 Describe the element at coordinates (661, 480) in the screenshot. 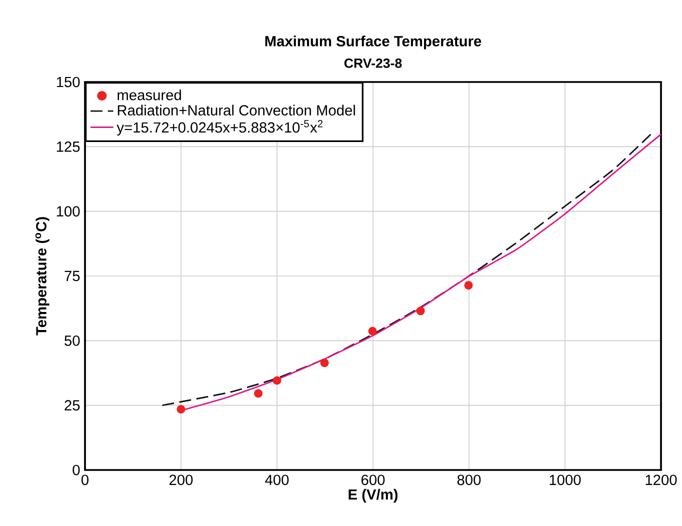

I see `x-tick-label: 1200` at that location.